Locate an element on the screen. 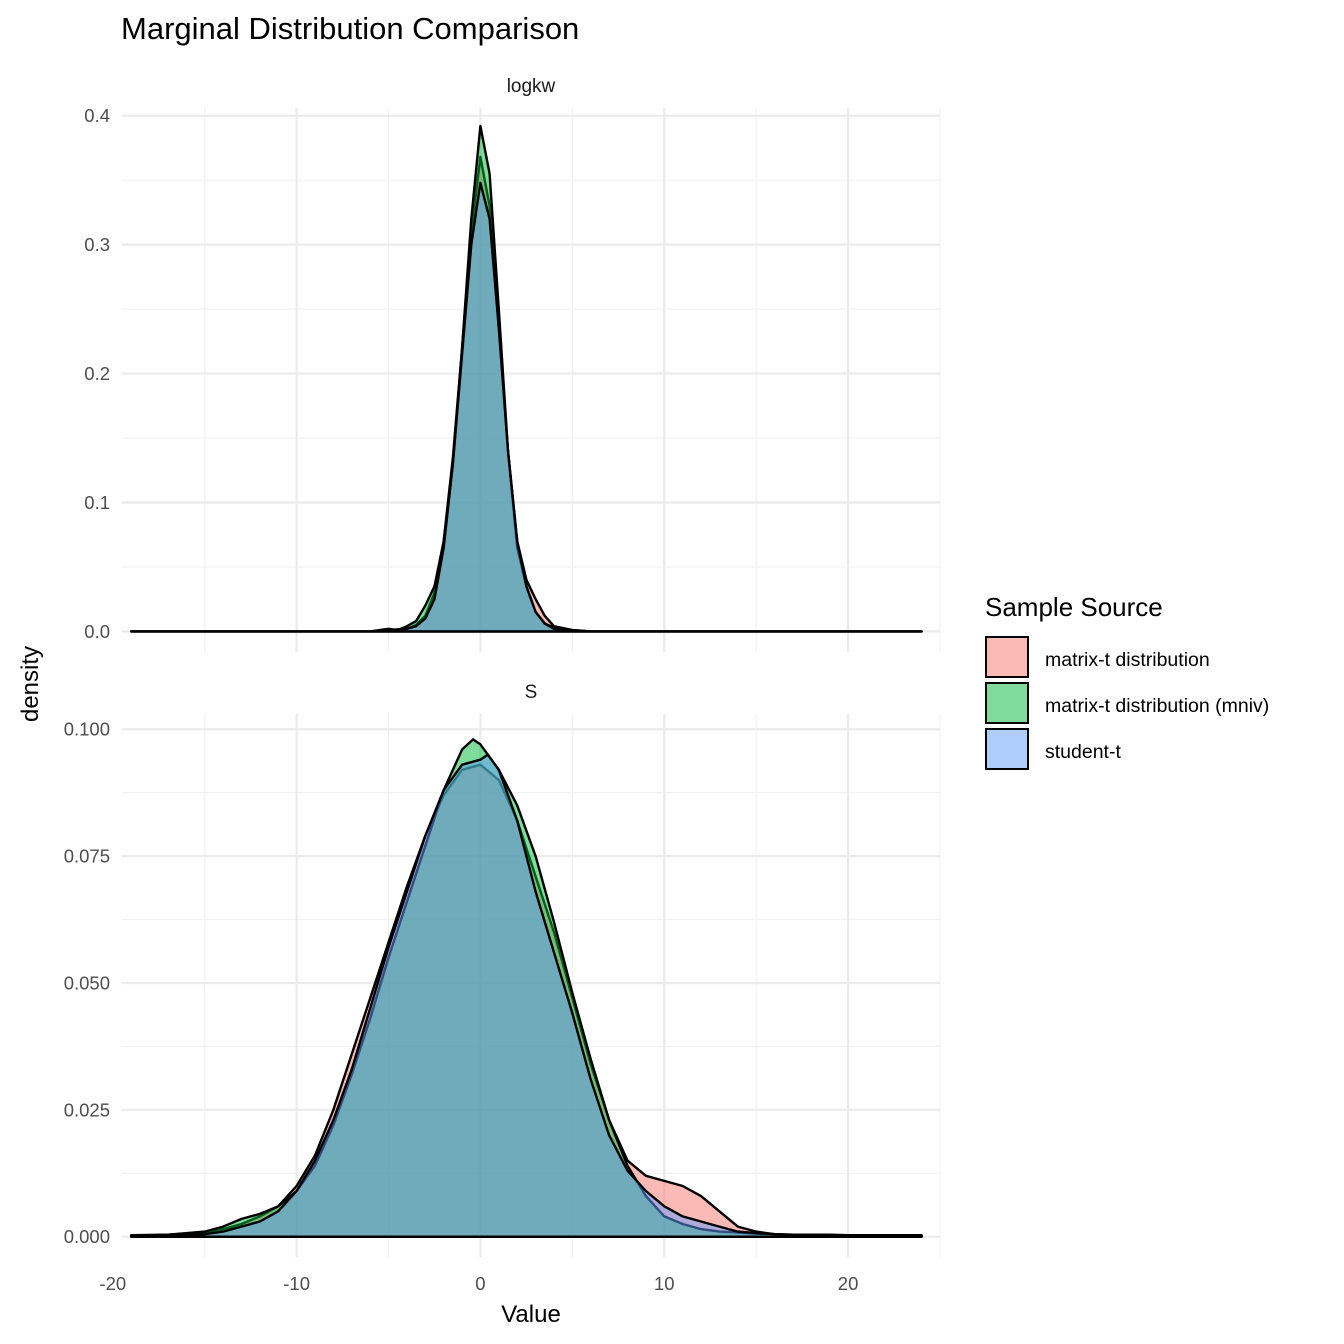 The image size is (1344, 1344). legend-swatch-student-t is located at coordinates (1007, 749).